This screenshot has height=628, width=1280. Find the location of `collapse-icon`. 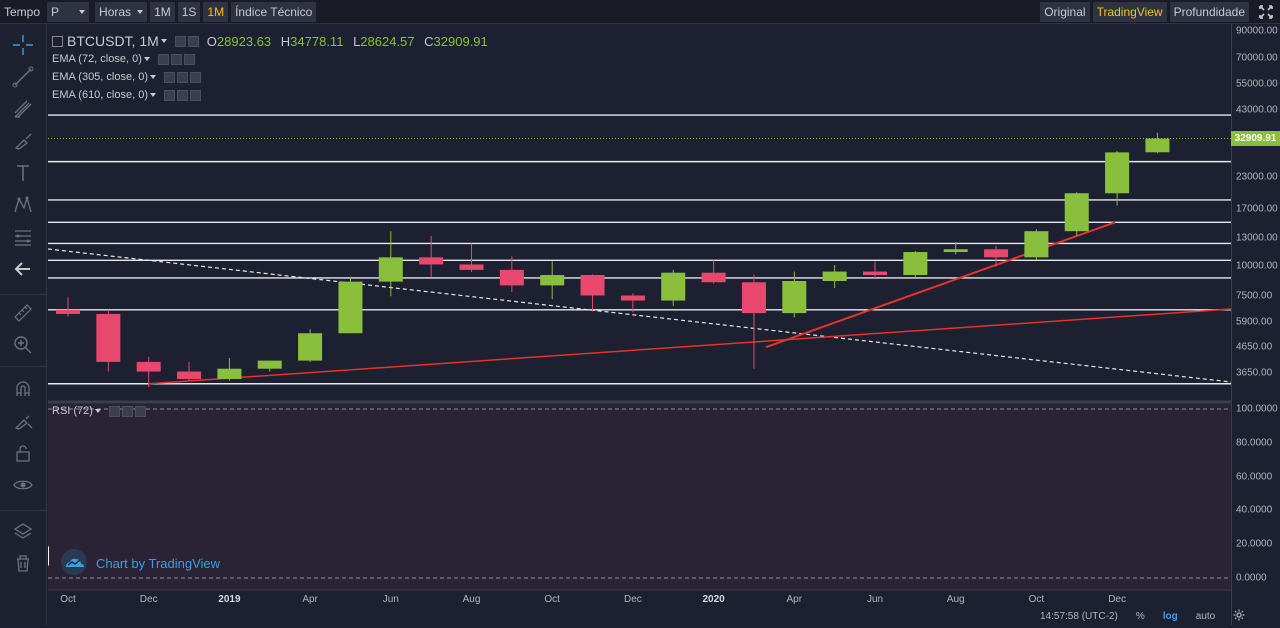

collapse-icon is located at coordinates (57, 41).